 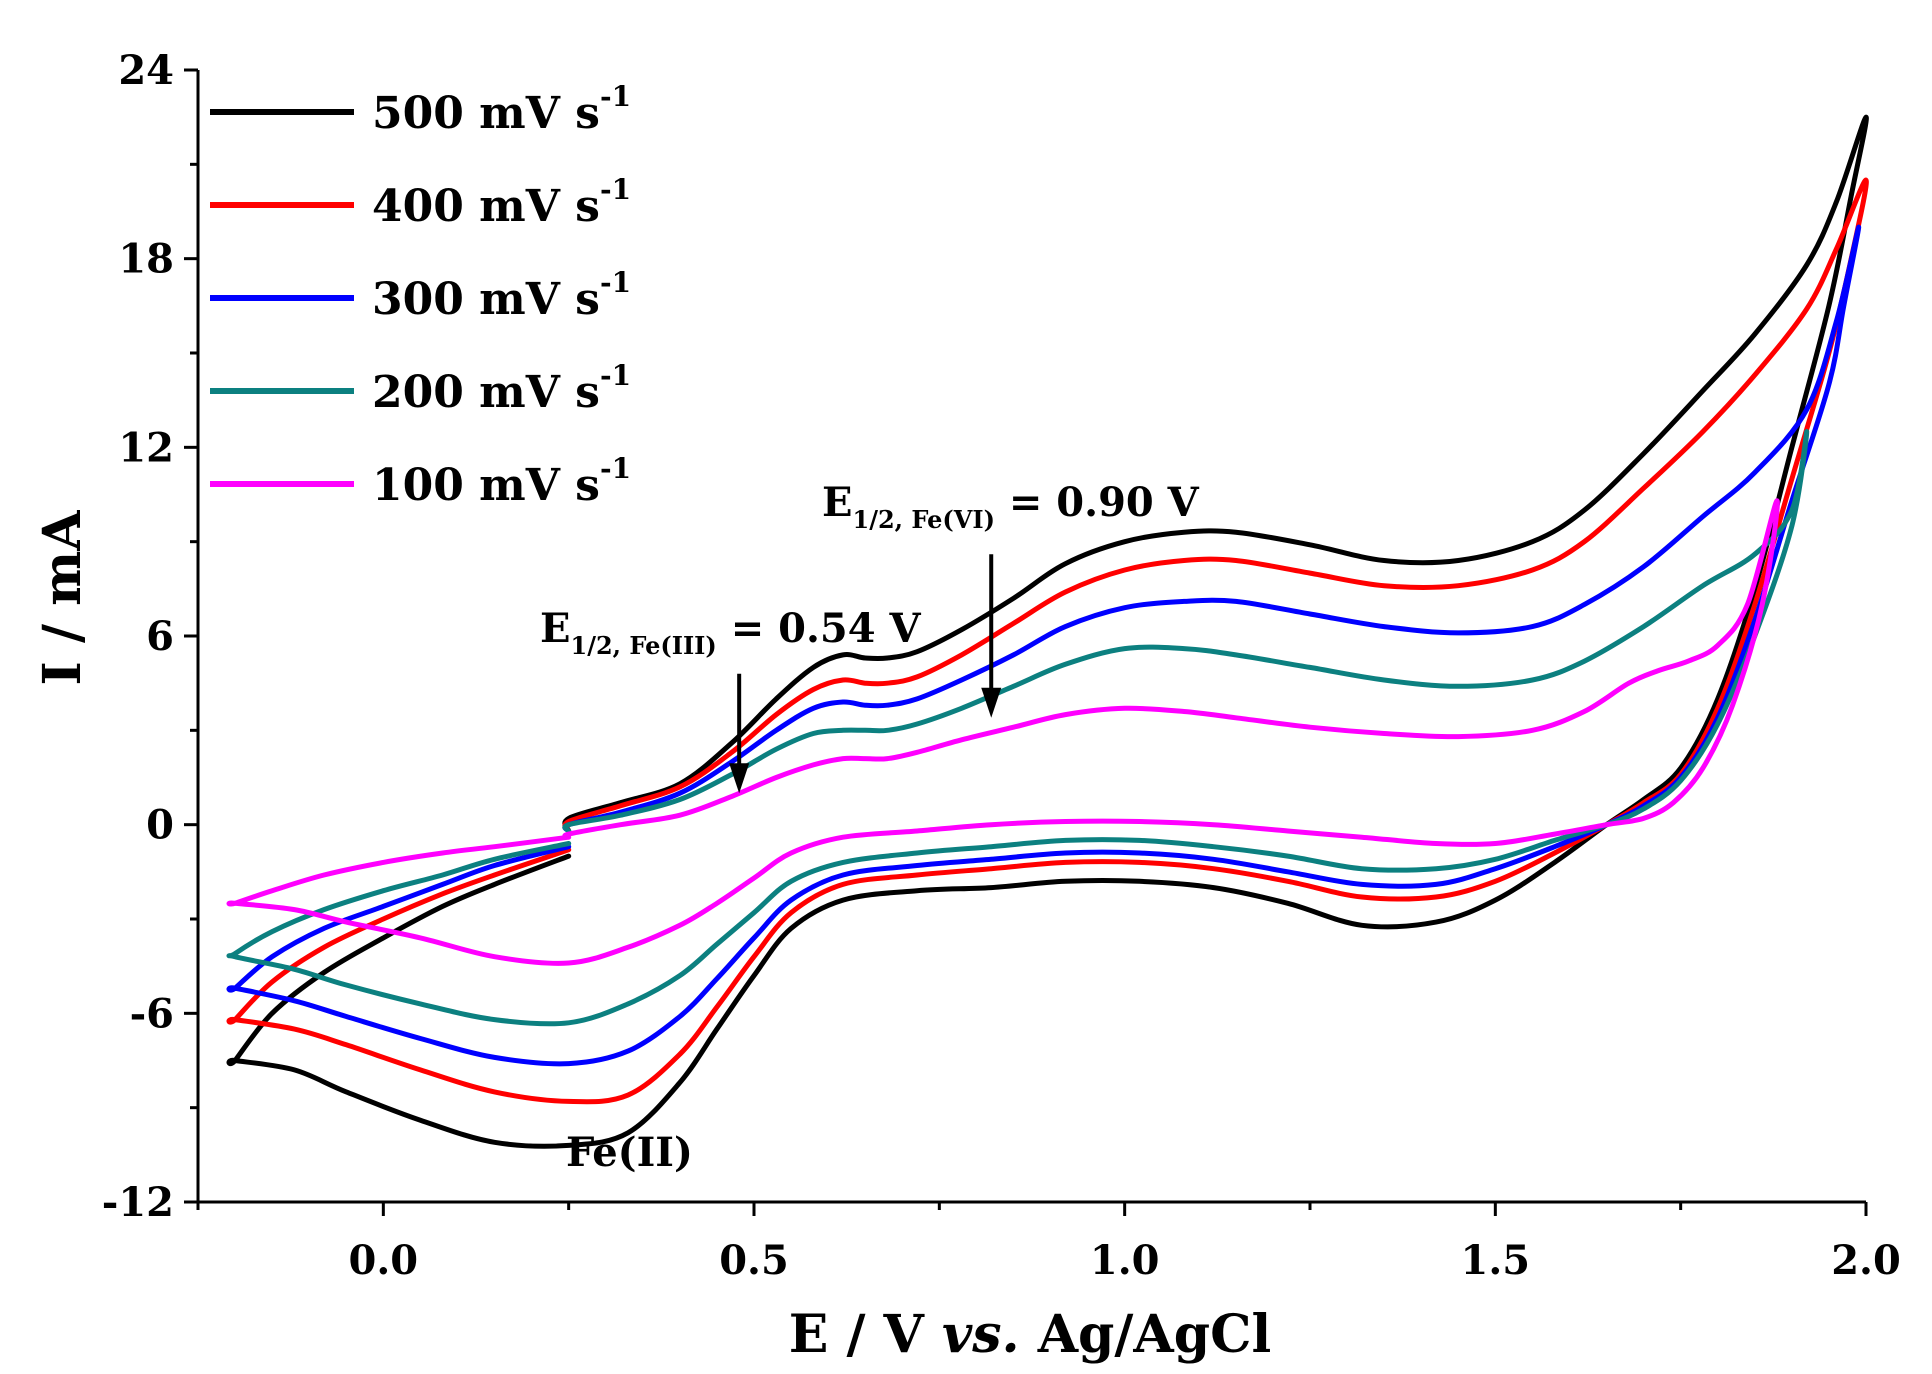 What do you see at coordinates (629, 1152) in the screenshot?
I see `fe2-annotation: Fe(II)` at bounding box center [629, 1152].